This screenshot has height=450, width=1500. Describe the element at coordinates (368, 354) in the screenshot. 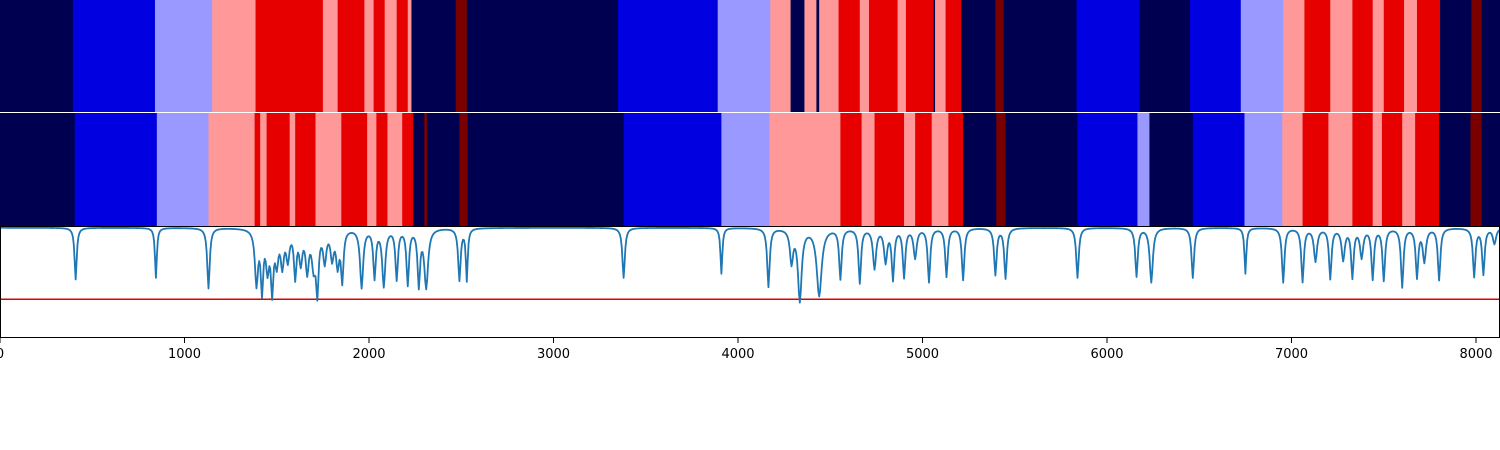

I see `x-tick-label: 2000` at that location.